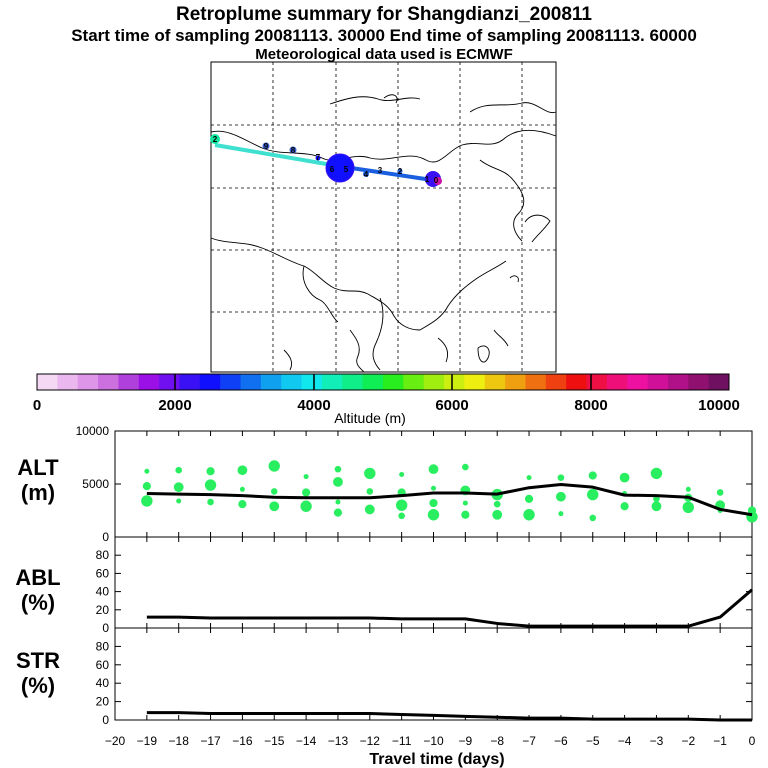 The width and height of the screenshot is (768, 768). I want to click on alt-y-tick-label: 0, so click(105, 537).